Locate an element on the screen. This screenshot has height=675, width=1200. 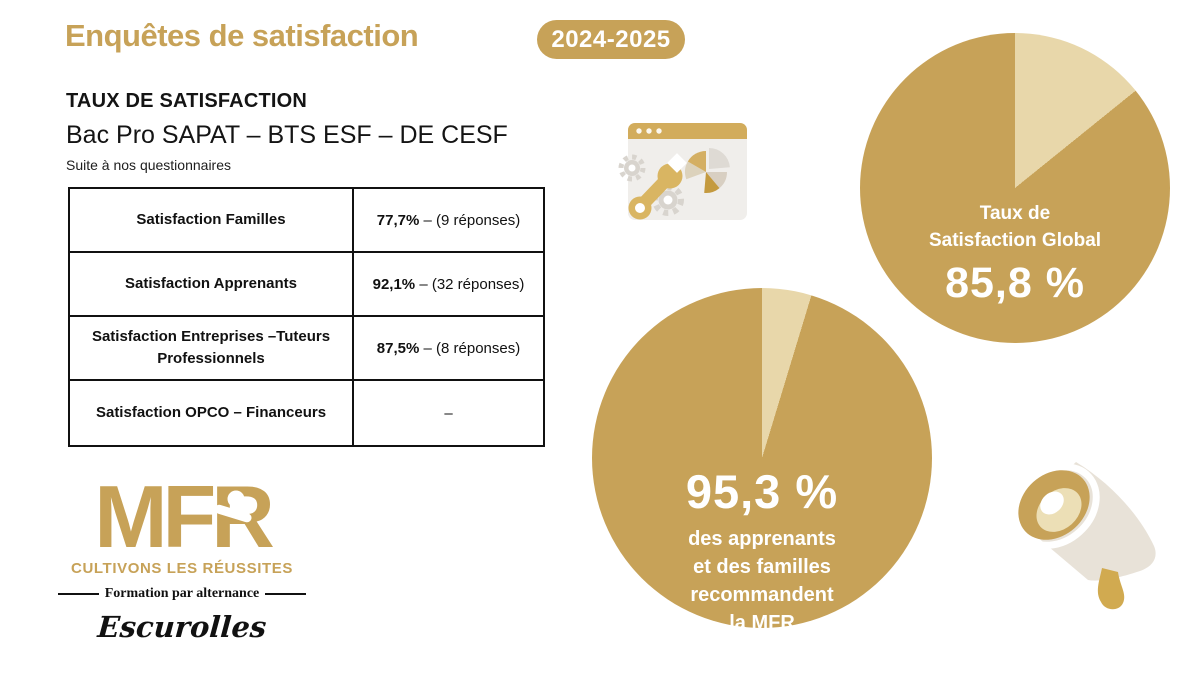
page-title: Enquêtes de satisfaction is located at coordinates (242, 35).